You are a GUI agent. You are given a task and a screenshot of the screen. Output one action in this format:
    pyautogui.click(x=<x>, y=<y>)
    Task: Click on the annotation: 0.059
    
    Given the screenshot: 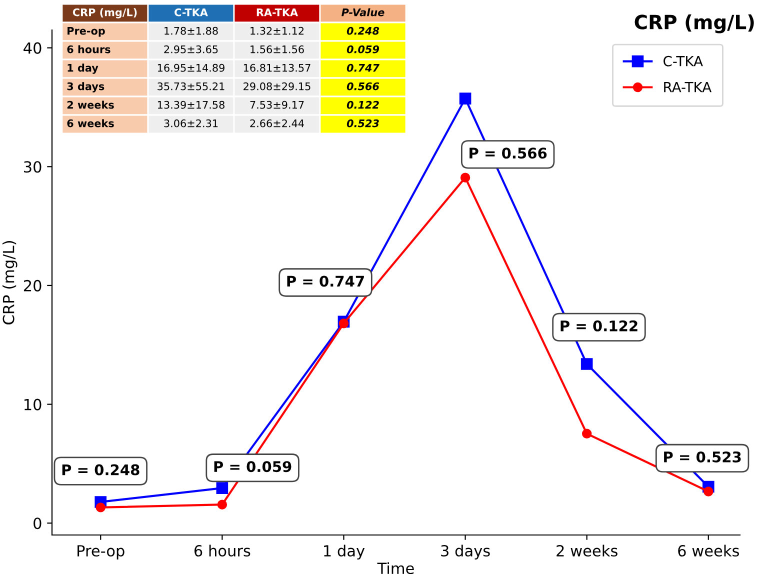 What is the action you would take?
    pyautogui.click(x=363, y=49)
    